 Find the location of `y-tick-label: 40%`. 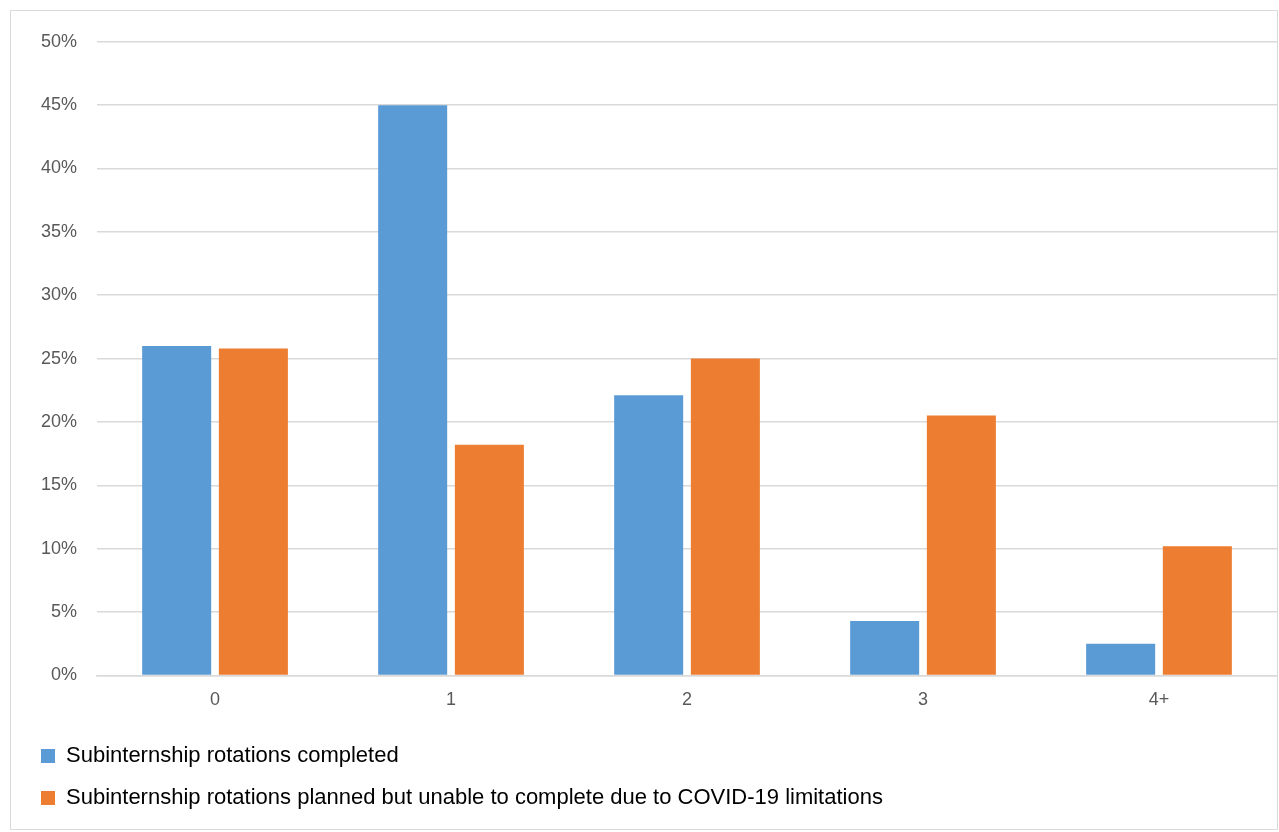

y-tick-label: 40% is located at coordinates (59, 167).